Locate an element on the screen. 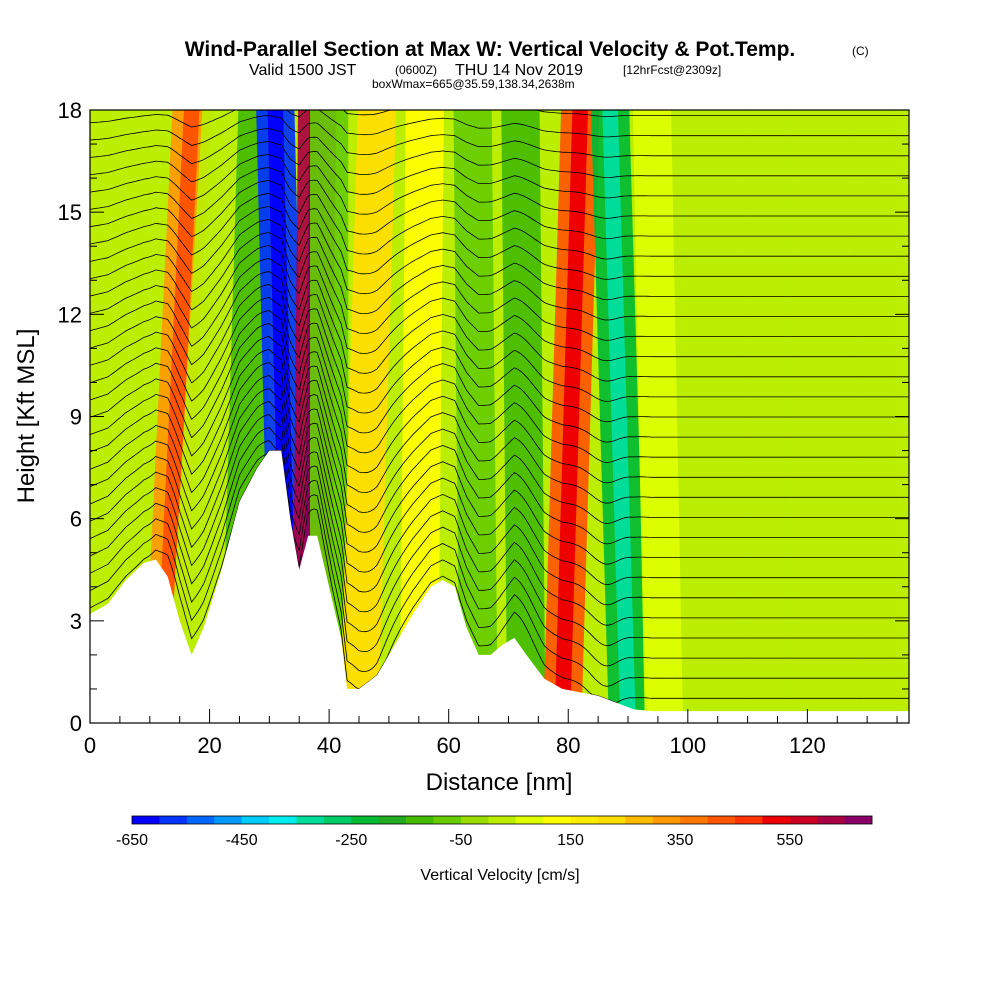 The image size is (1000, 1000). y-axis-label: Height [Kft MSL] is located at coordinates (26, 416).